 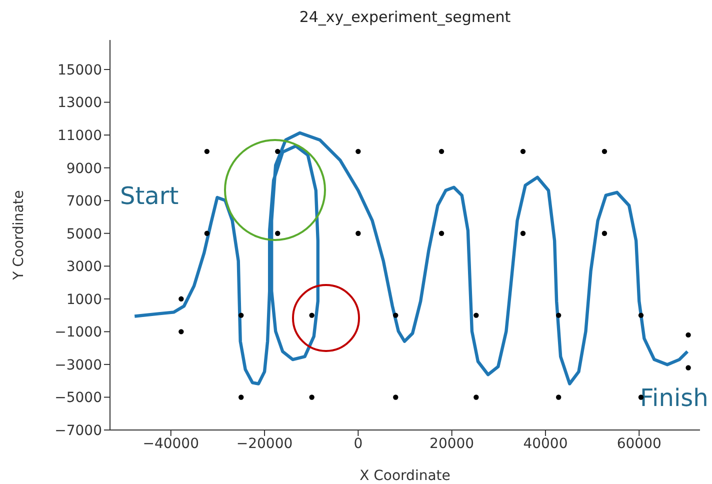 I want to click on x-tick-label: −40000, so click(x=171, y=444).